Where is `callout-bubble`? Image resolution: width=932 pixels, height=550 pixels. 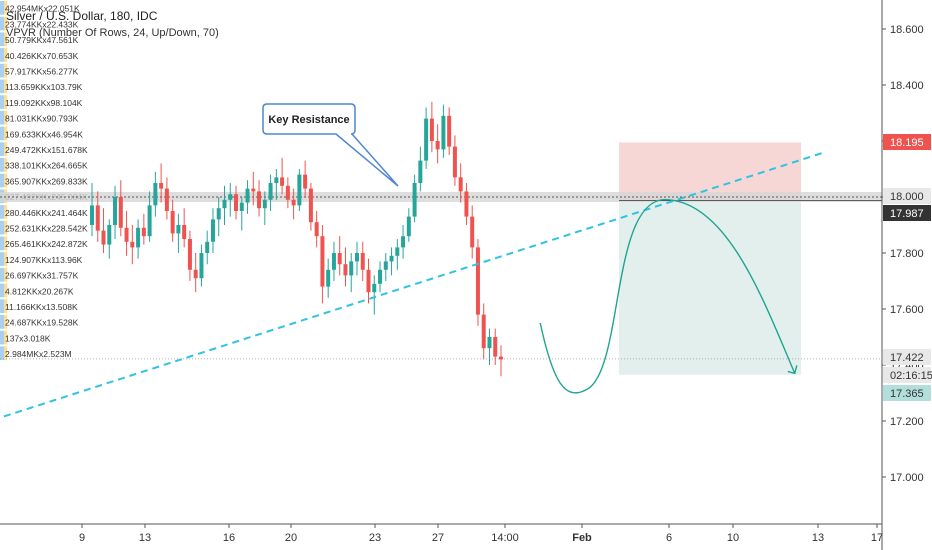 callout-bubble is located at coordinates (330, 145).